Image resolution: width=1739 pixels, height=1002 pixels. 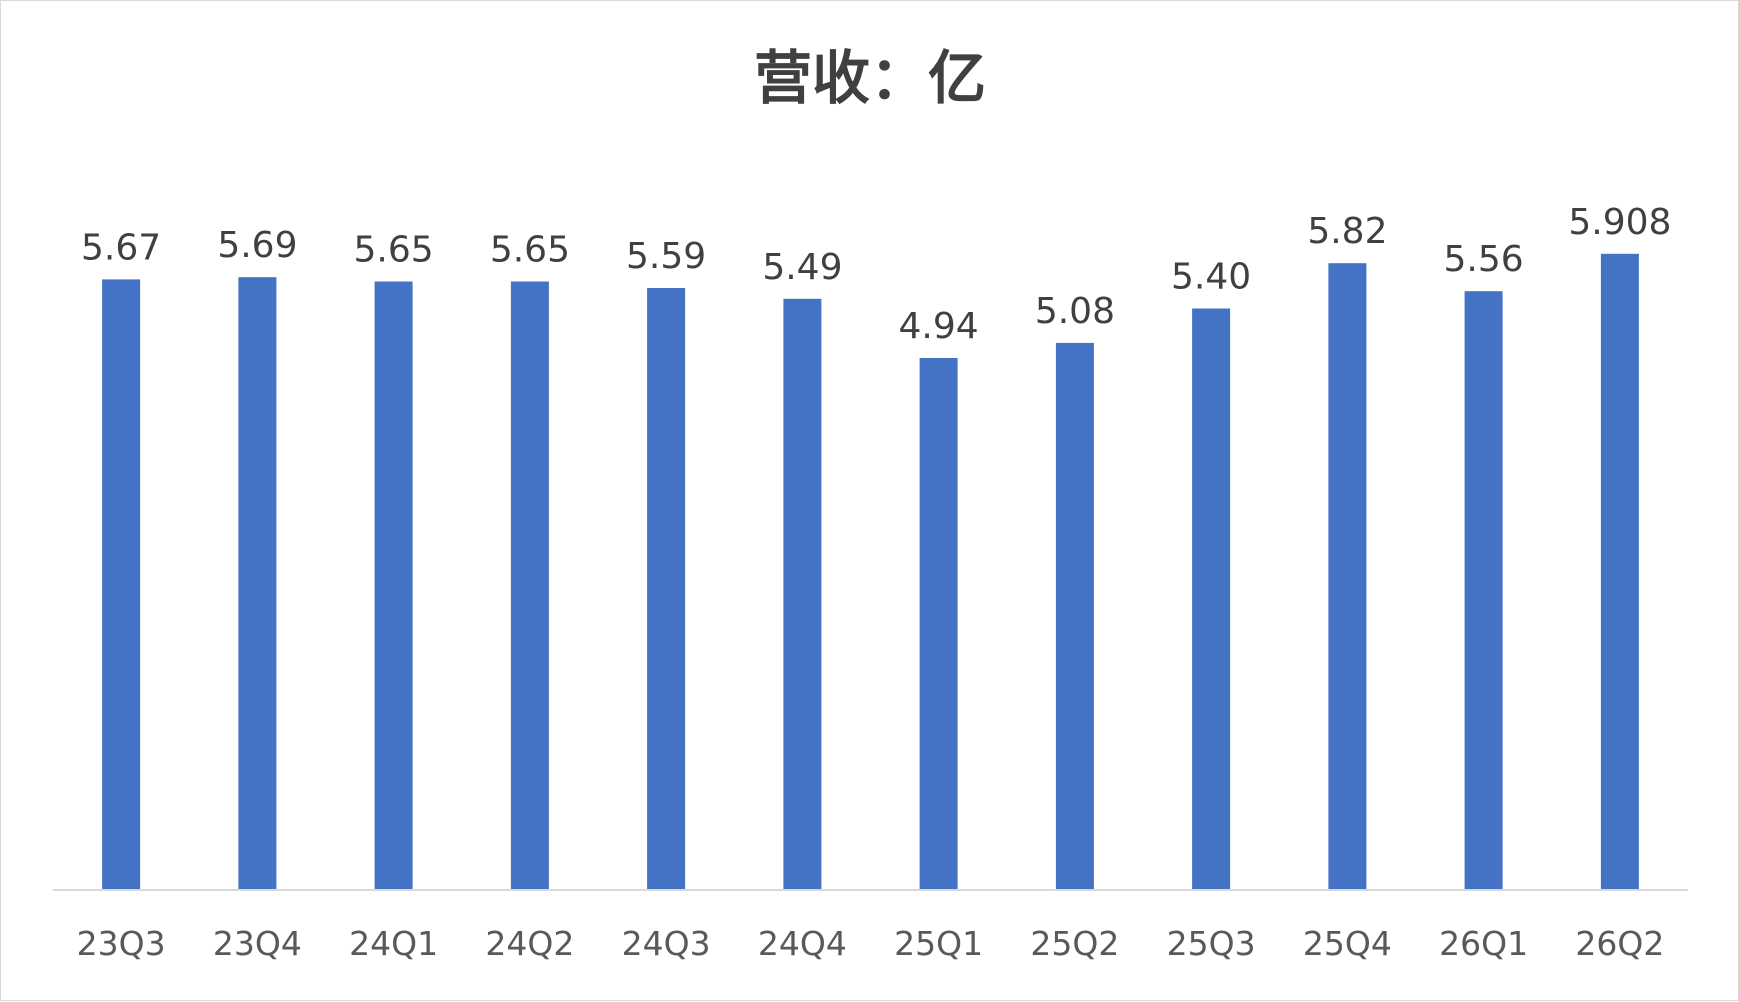 What do you see at coordinates (666, 256) in the screenshot?
I see `data-label-24q3: 5.59` at bounding box center [666, 256].